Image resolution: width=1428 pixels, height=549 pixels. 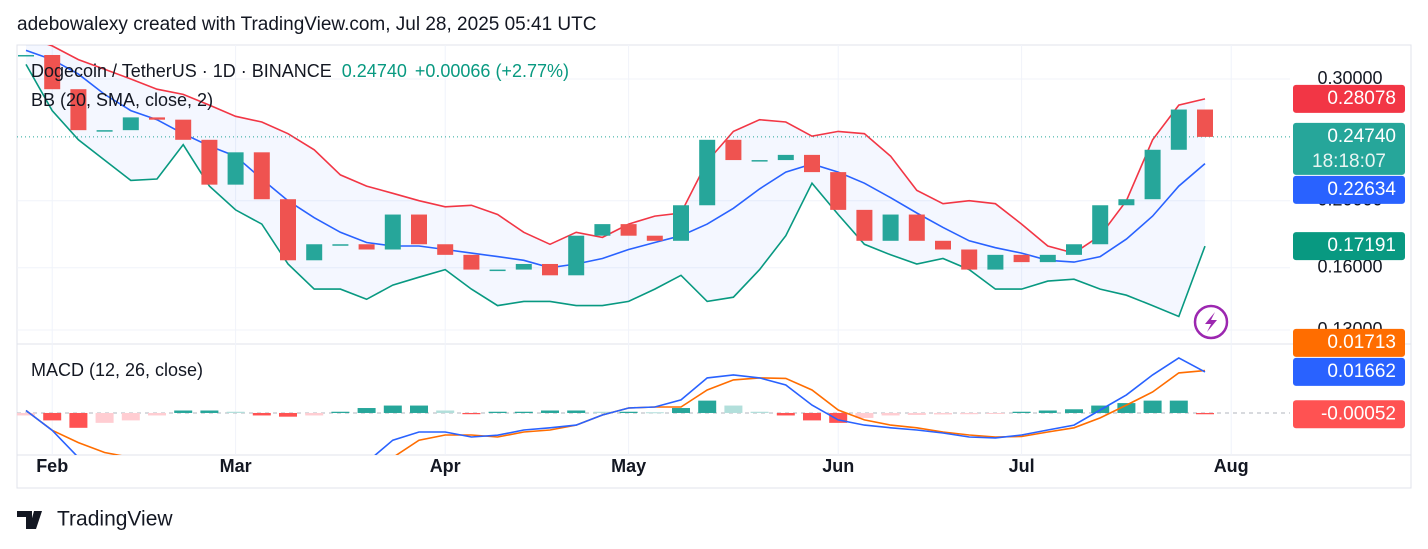 What do you see at coordinates (1361, 98) in the screenshot?
I see `upper-tag-label: 0.28078` at bounding box center [1361, 98].